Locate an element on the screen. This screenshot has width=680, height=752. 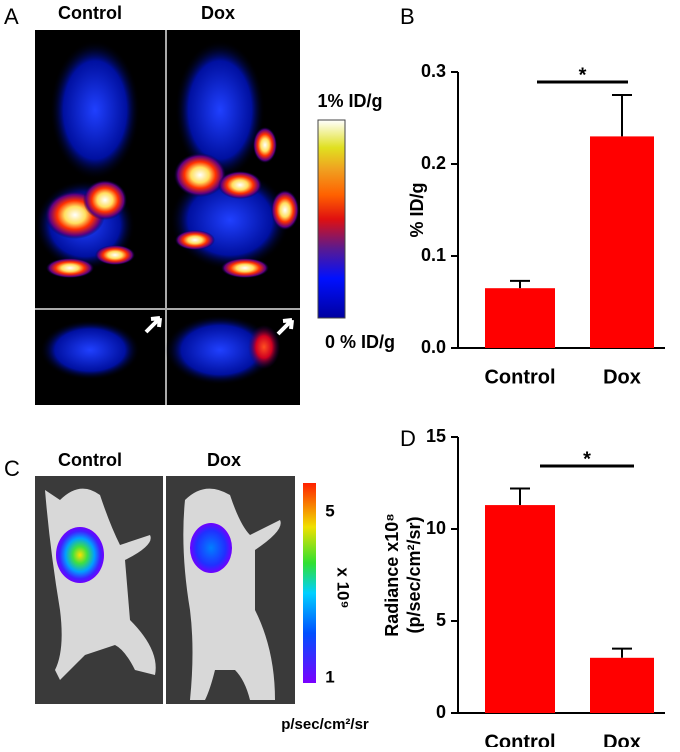
scale-factor: x 10⁹ is located at coordinates (343, 587).